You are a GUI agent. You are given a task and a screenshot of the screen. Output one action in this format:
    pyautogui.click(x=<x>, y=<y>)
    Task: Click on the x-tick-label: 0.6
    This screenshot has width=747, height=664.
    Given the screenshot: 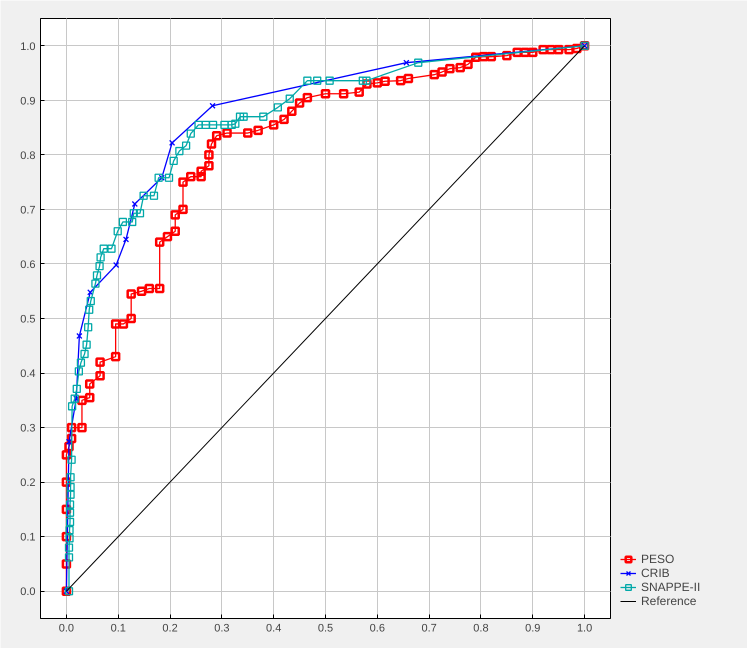 What is the action you would take?
    pyautogui.click(x=377, y=628)
    